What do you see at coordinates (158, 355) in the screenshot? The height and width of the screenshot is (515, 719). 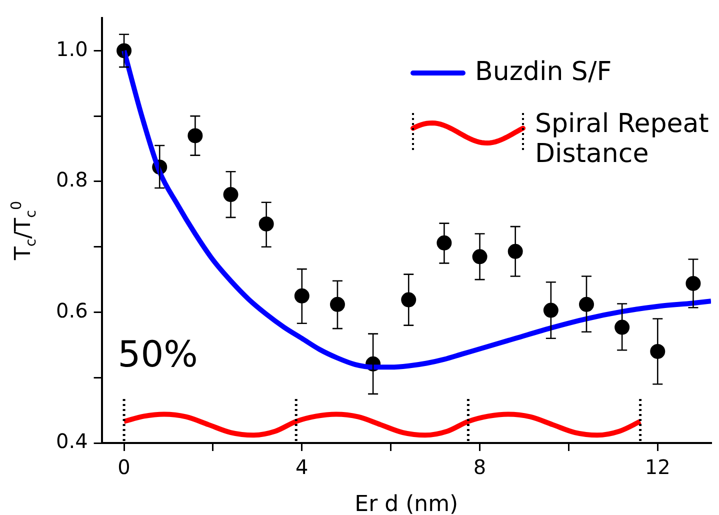 I see `annotation: 50%` at bounding box center [158, 355].